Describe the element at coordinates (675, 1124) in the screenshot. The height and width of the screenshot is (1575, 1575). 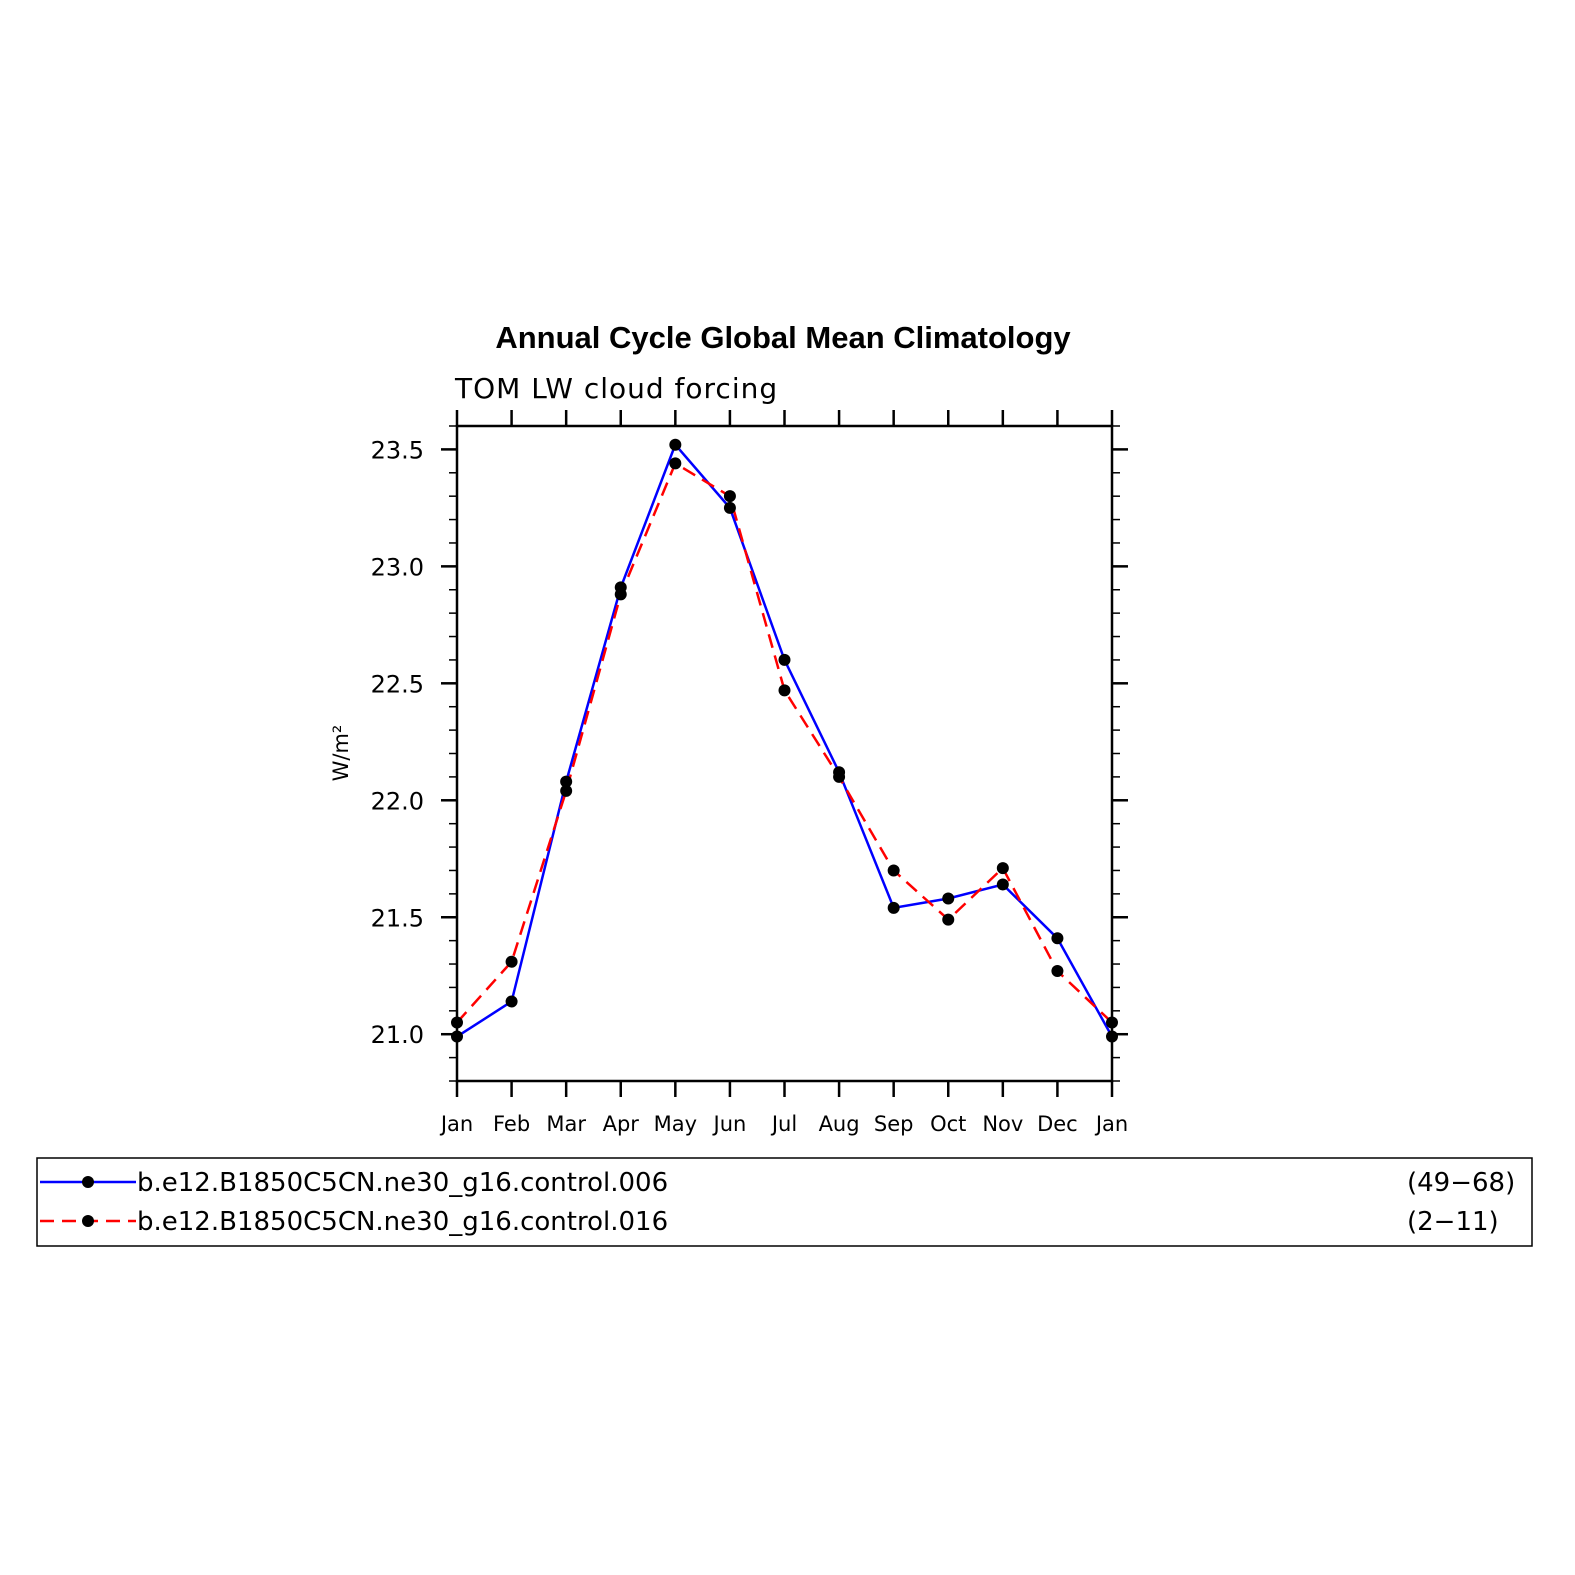
I see `x-tick-label: May` at that location.